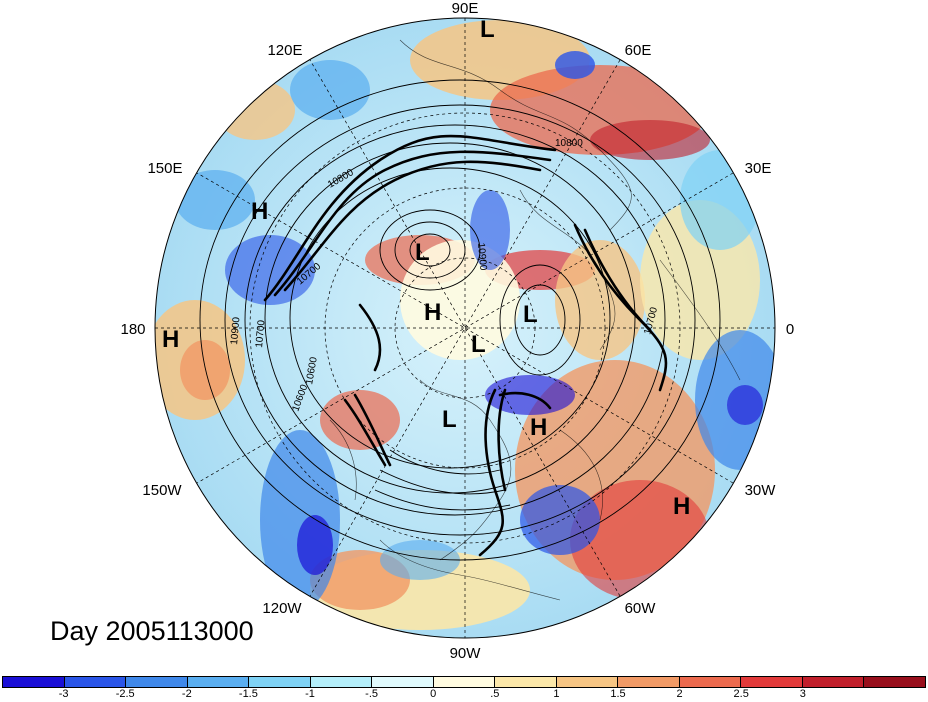  I want to click on contour-label: 10700, so click(260, 333).